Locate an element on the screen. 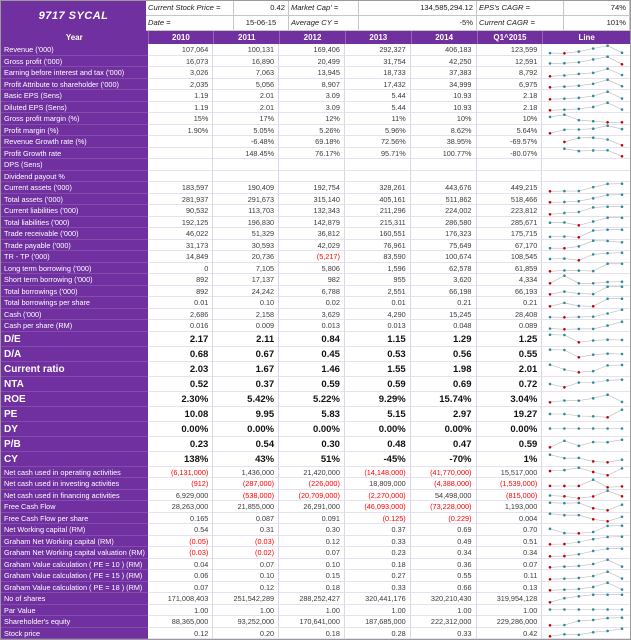 The width and height of the screenshot is (631, 640). value-cell: 6,788 is located at coordinates (312, 291).